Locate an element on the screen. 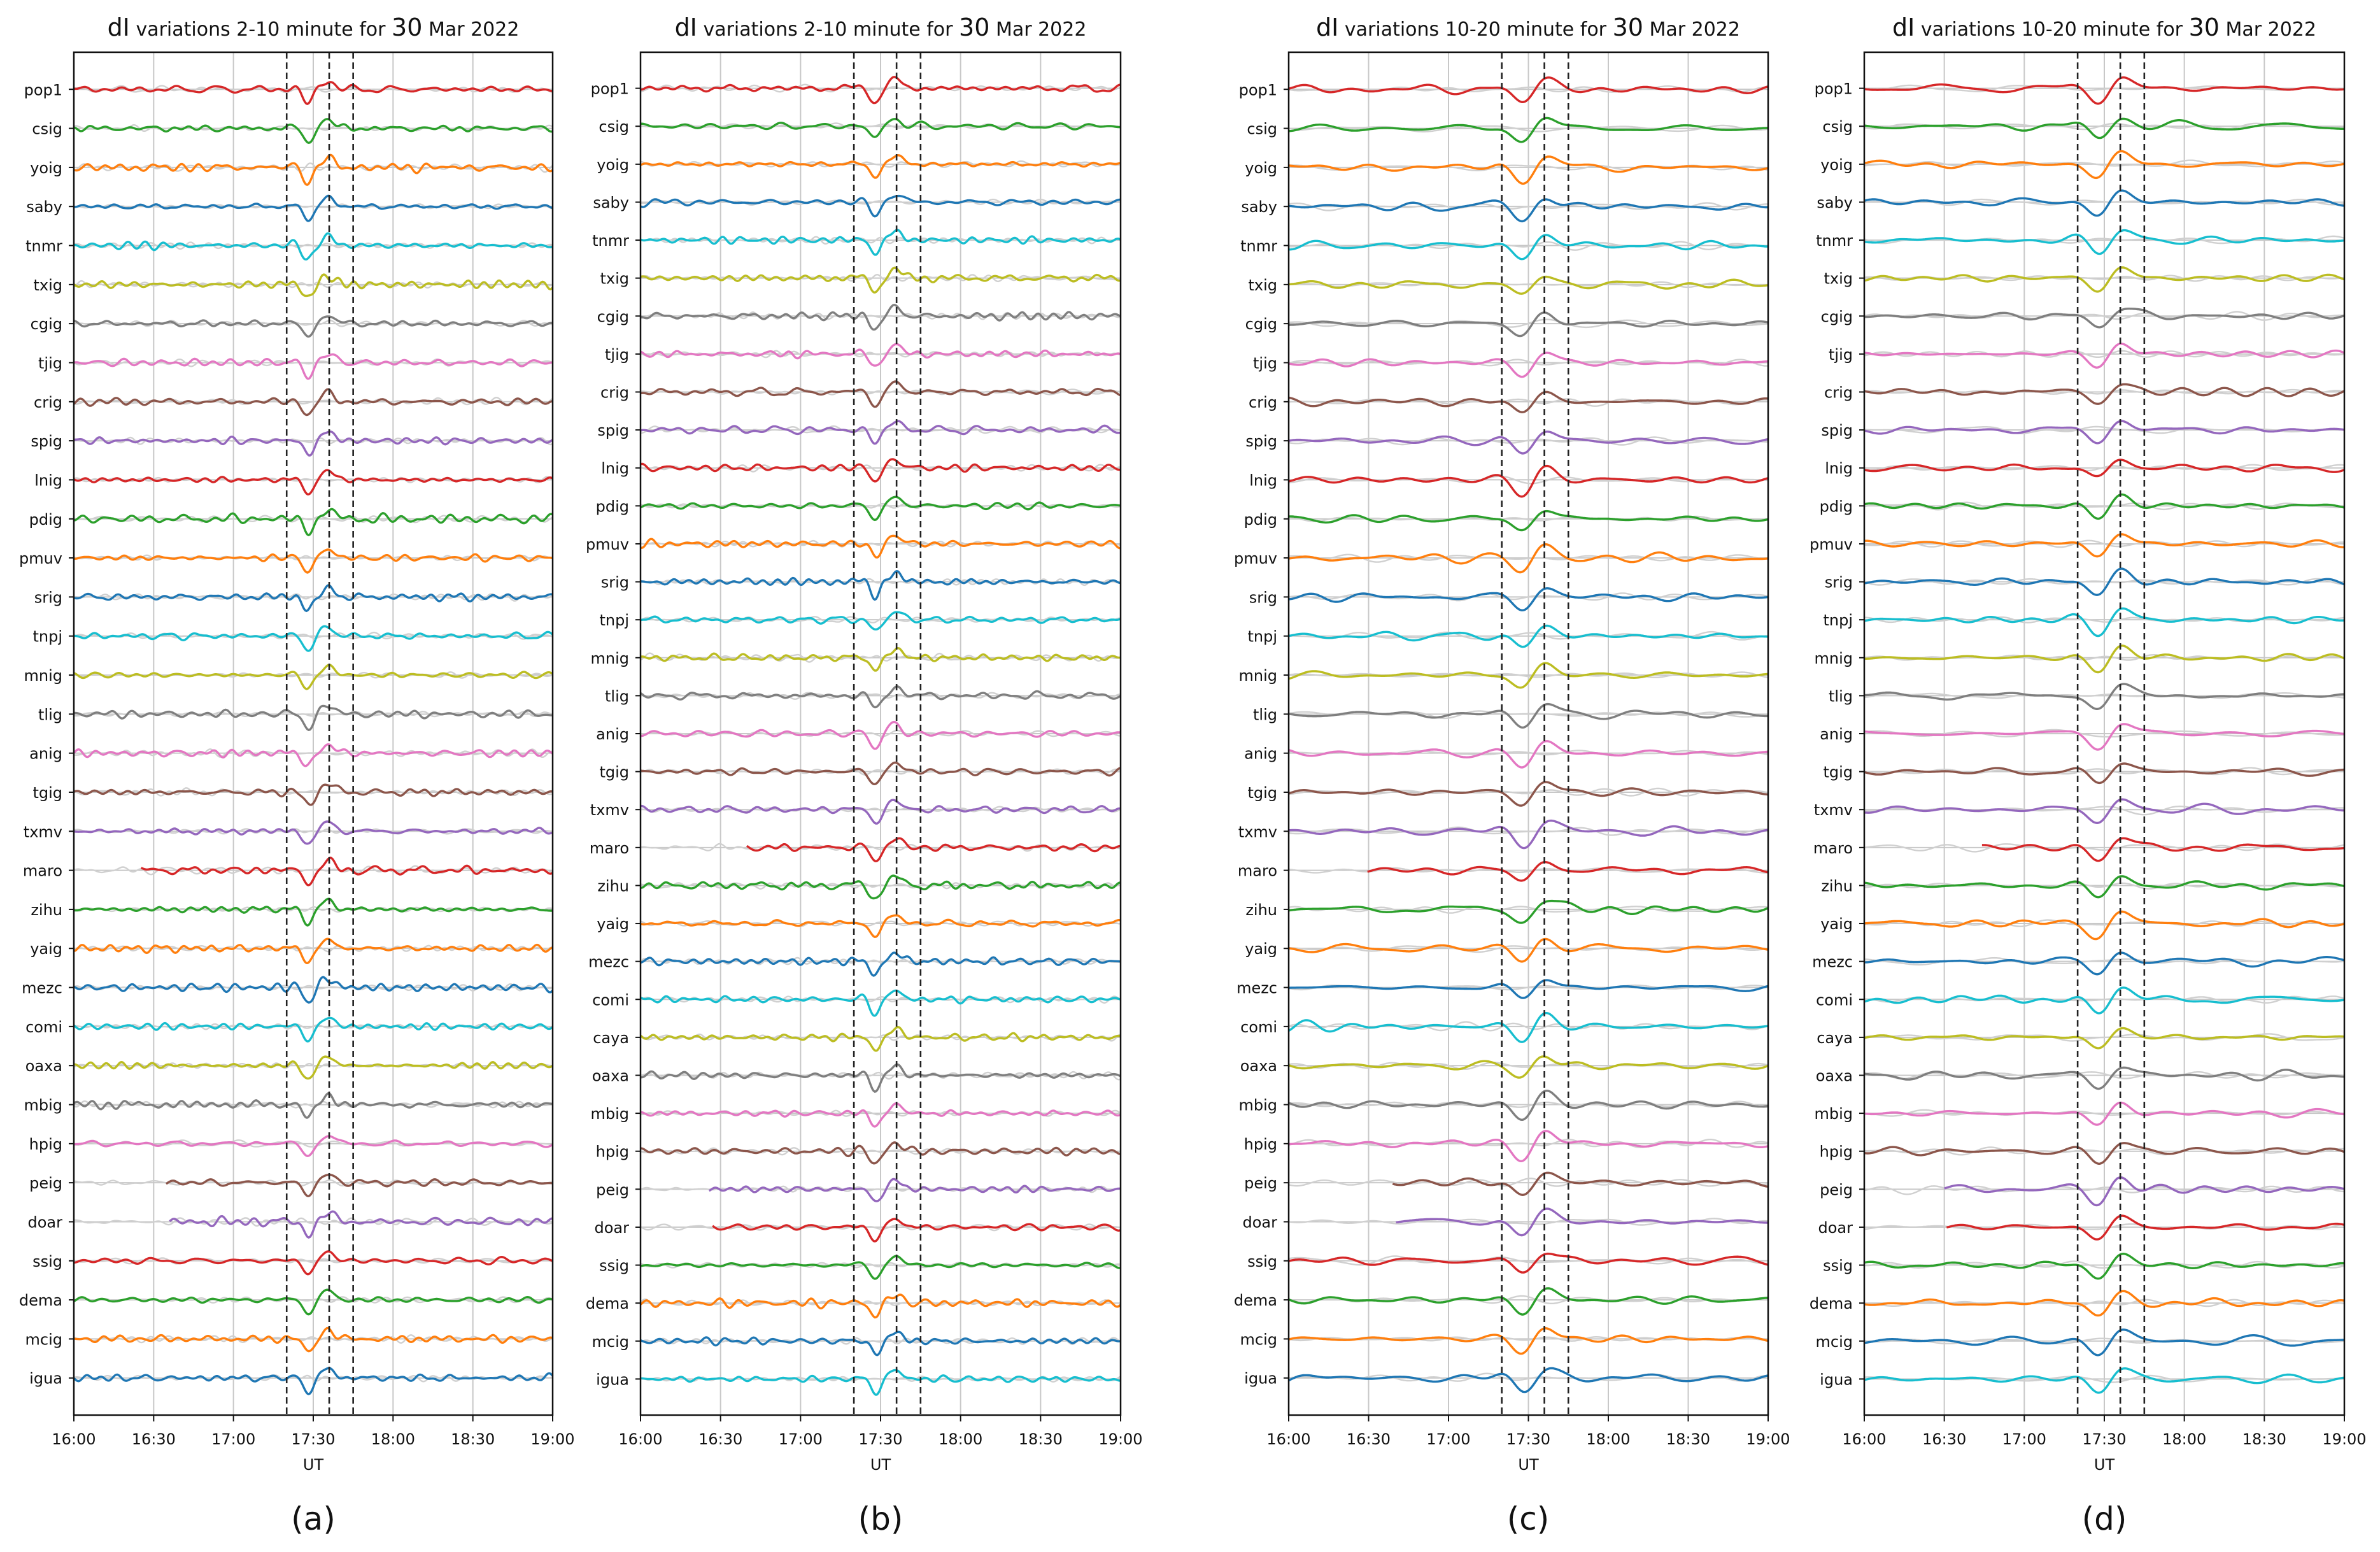 The height and width of the screenshot is (1552, 2380). station-label: srig is located at coordinates (1263, 597).